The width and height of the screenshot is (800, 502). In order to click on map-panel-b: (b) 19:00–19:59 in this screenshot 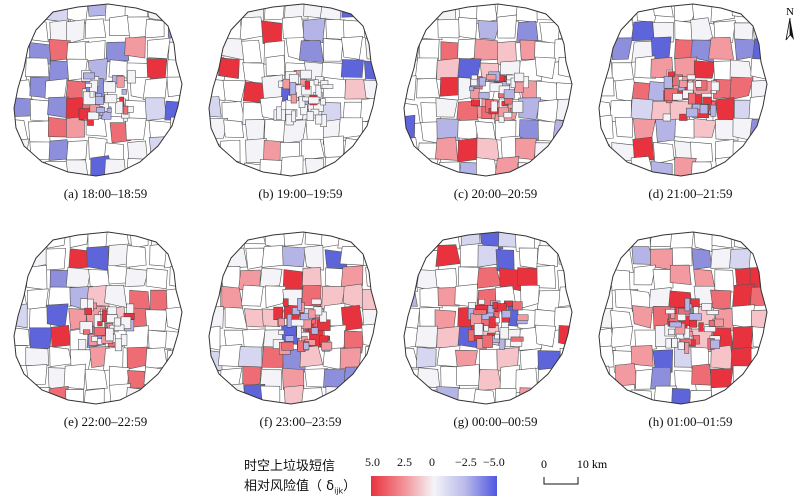, I will do `click(300, 112)`.